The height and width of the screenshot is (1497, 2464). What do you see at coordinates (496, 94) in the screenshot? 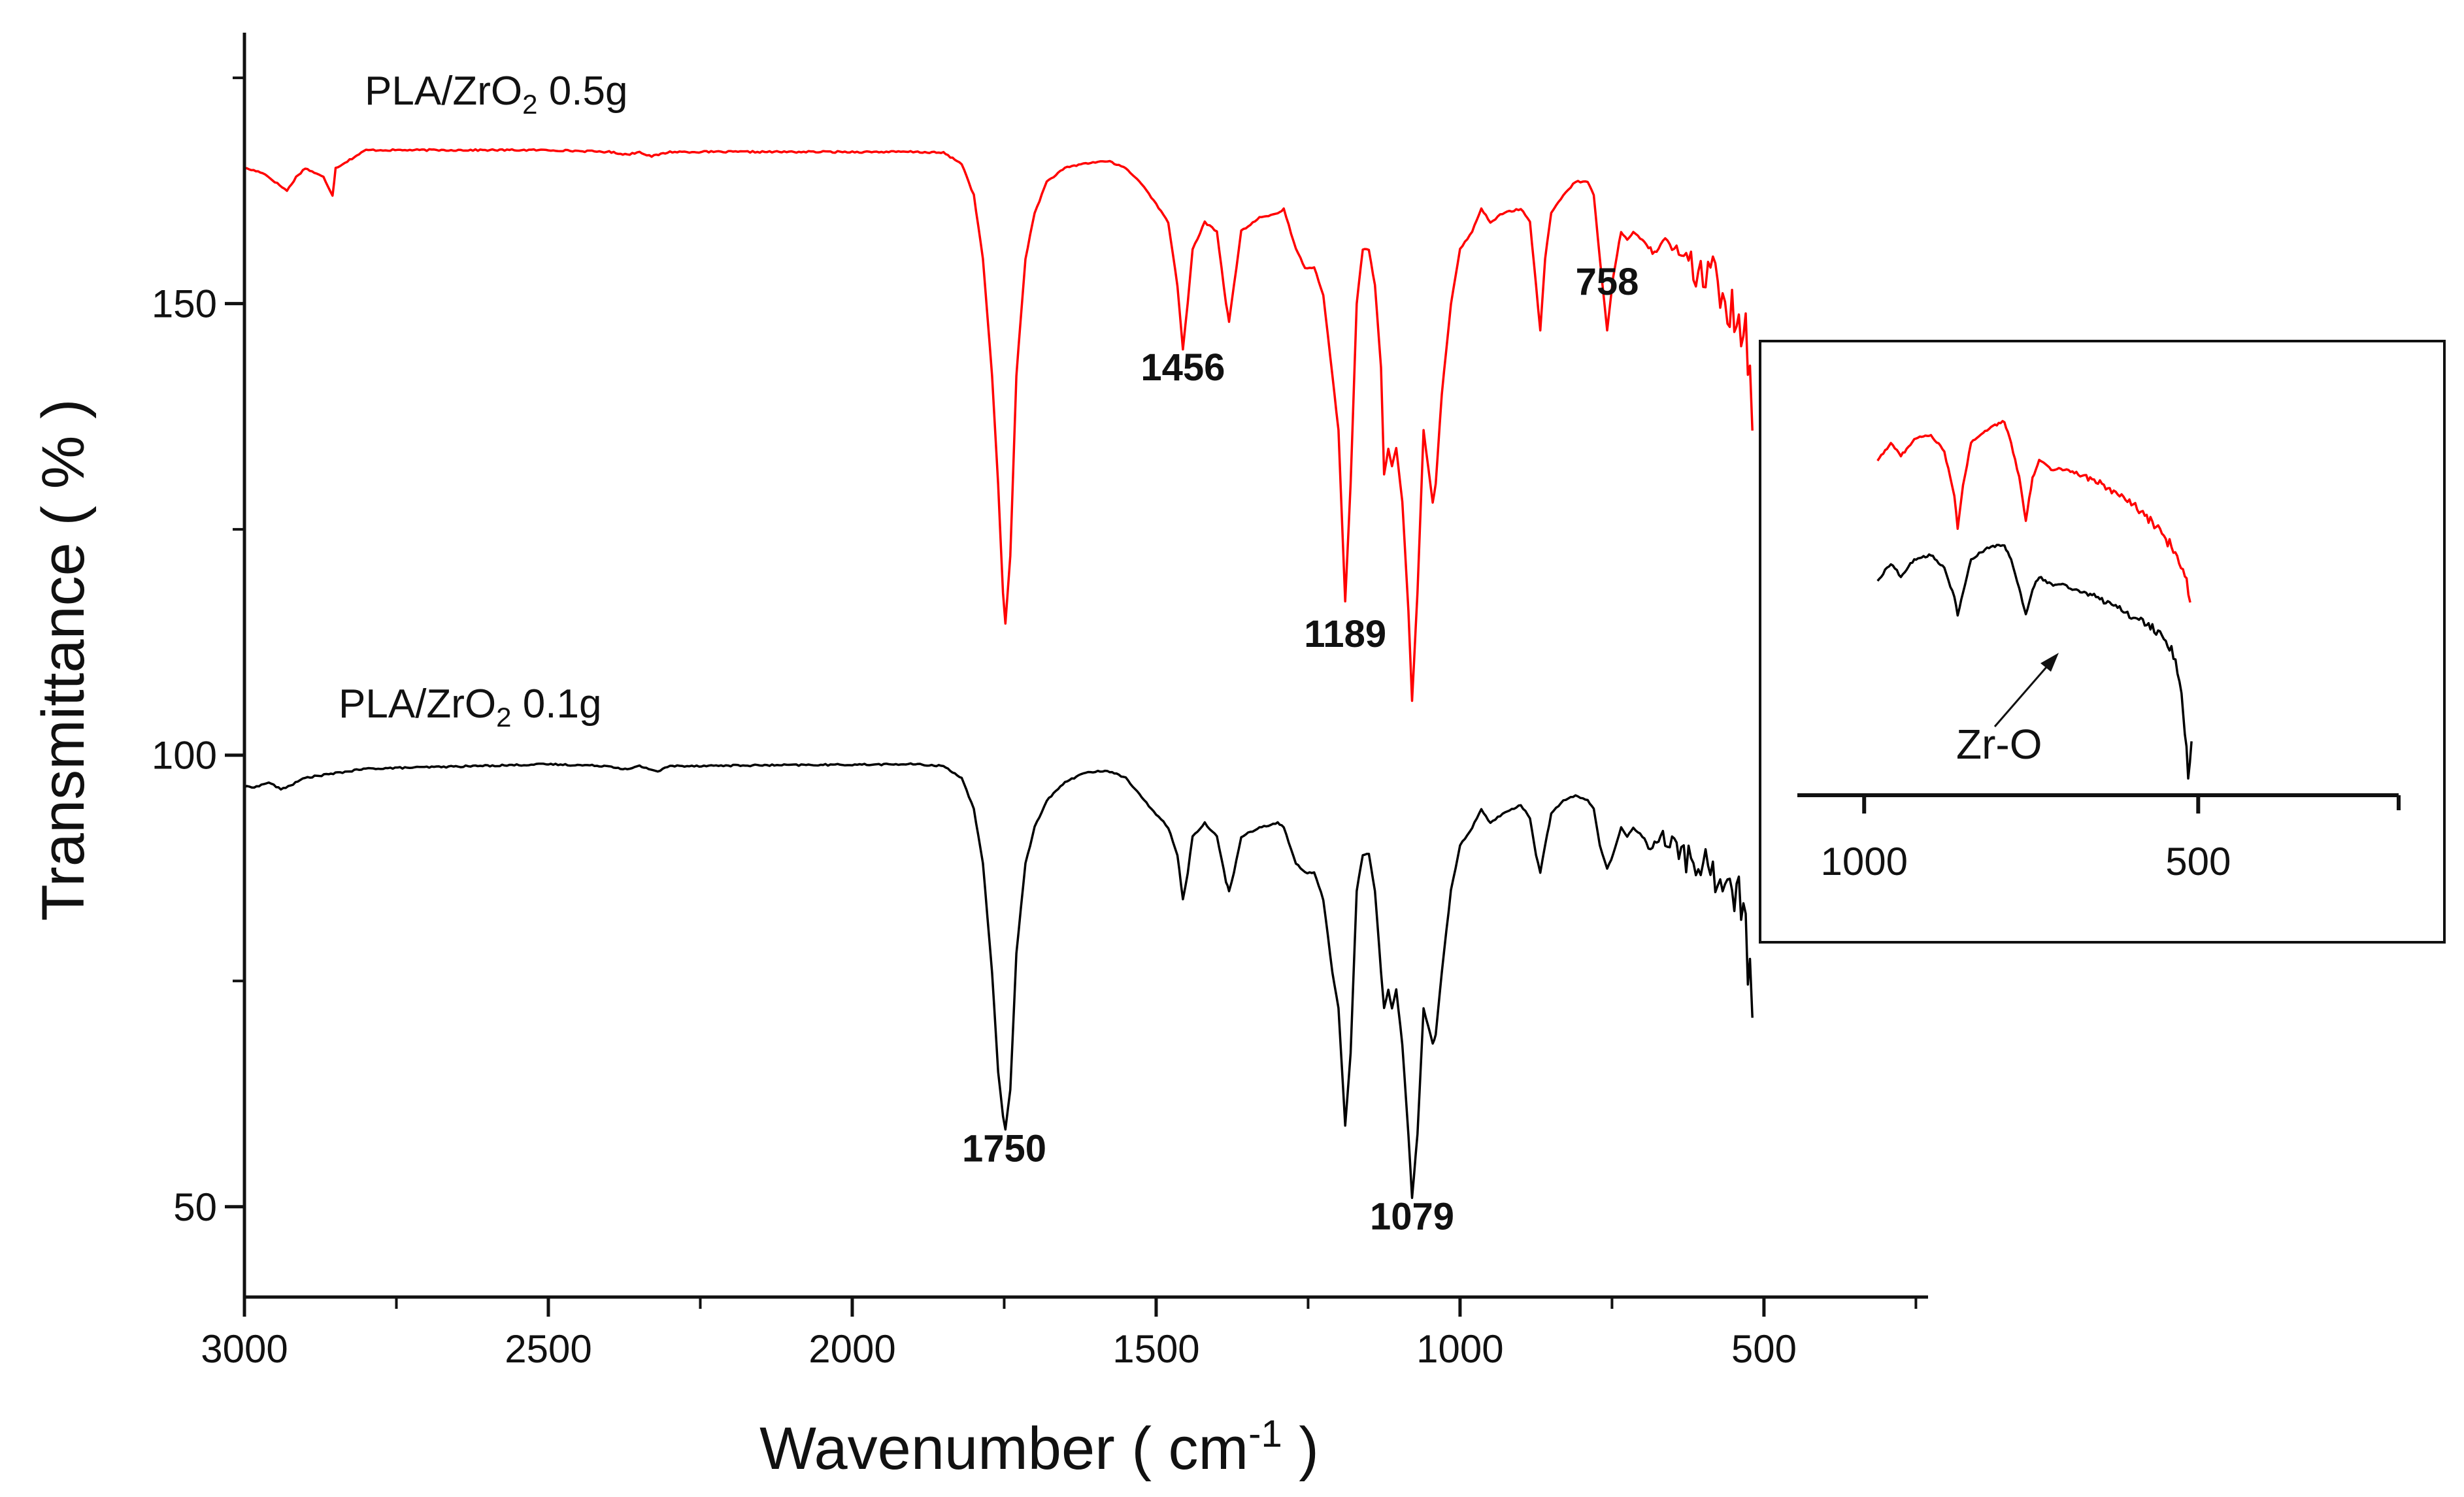
I see `series-label-0: PLA/ZrO2 0.5g` at bounding box center [496, 94].